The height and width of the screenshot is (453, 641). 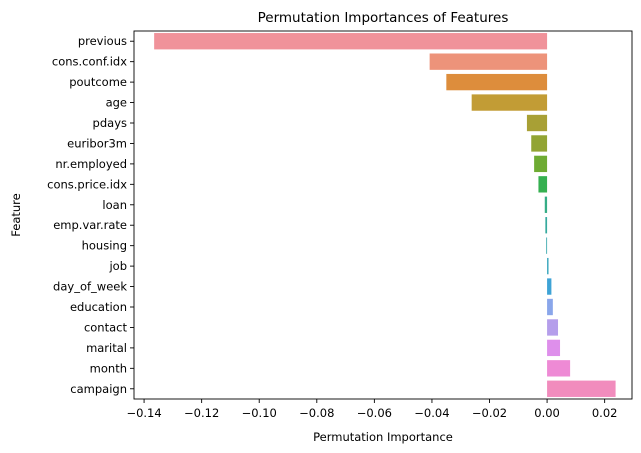 I want to click on y-tick-label: campaign, so click(x=98, y=389).